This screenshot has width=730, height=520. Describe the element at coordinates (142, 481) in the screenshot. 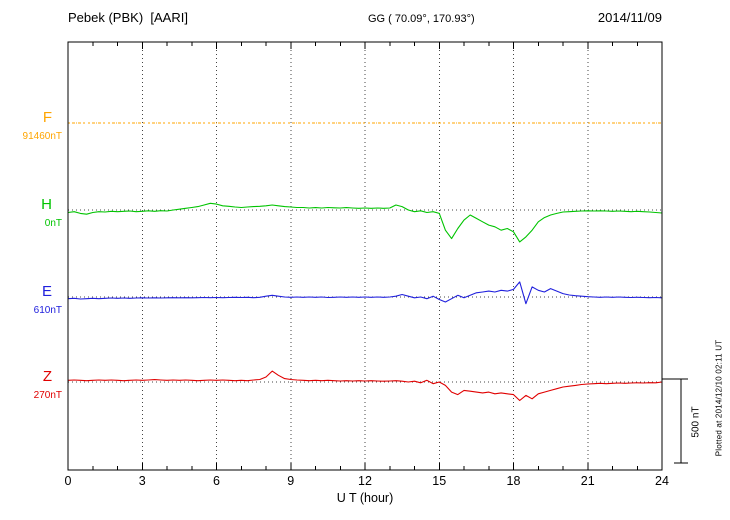

I see `x-tick-3: 3` at that location.